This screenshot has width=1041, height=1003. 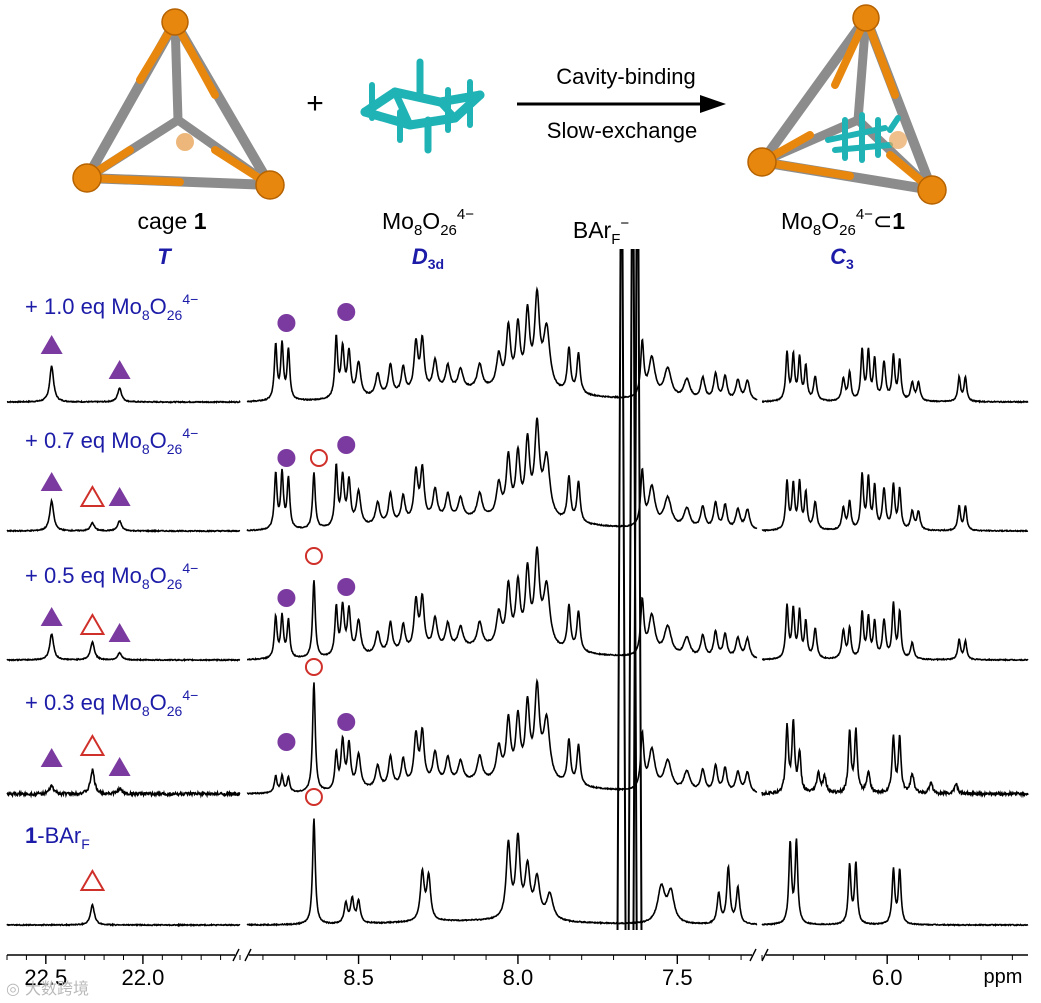 I want to click on guest-symmetry: D3d, so click(x=428, y=258).